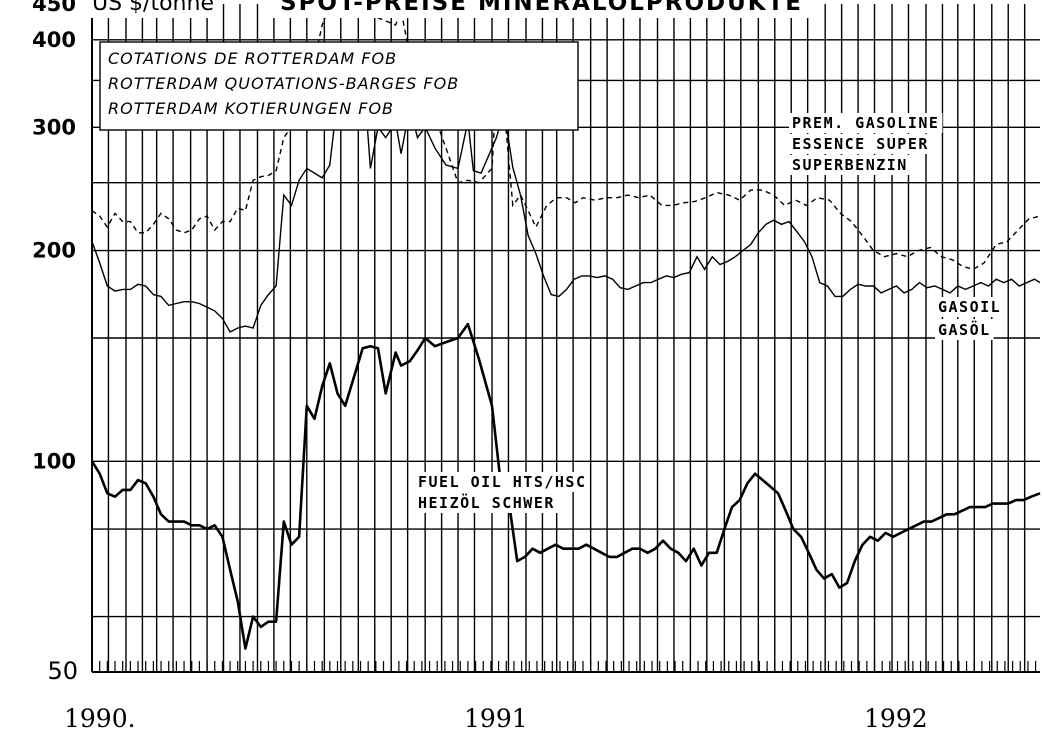 Image resolution: width=1042 pixels, height=730 pixels. Describe the element at coordinates (54, 40) in the screenshot. I see `y-tick-label: 400` at that location.